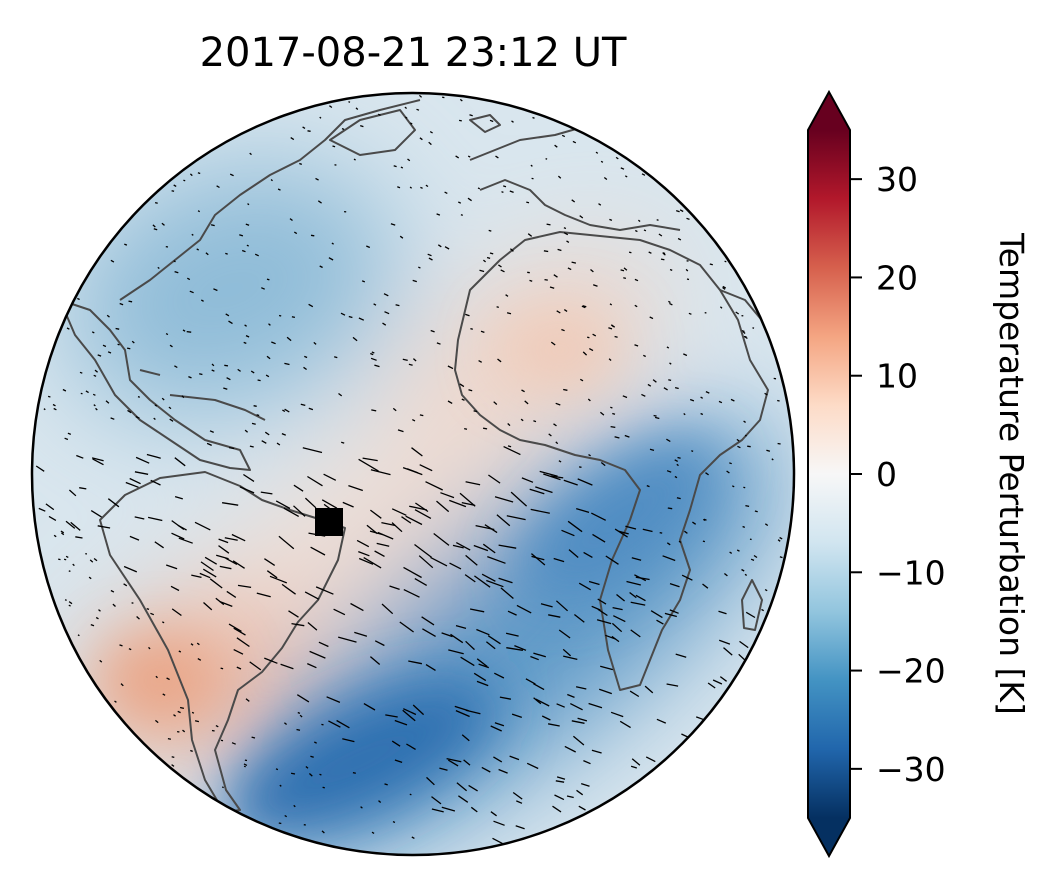 The width and height of the screenshot is (1056, 887). Describe the element at coordinates (897, 179) in the screenshot. I see `colorbar-tick-label: 30` at that location.